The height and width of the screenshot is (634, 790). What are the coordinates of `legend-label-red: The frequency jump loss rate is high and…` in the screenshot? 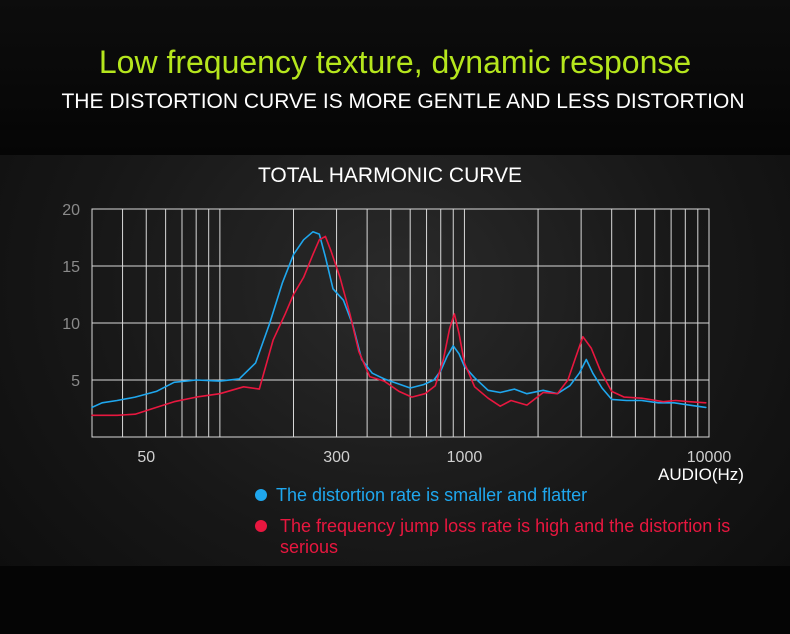 It's located at (505, 536).